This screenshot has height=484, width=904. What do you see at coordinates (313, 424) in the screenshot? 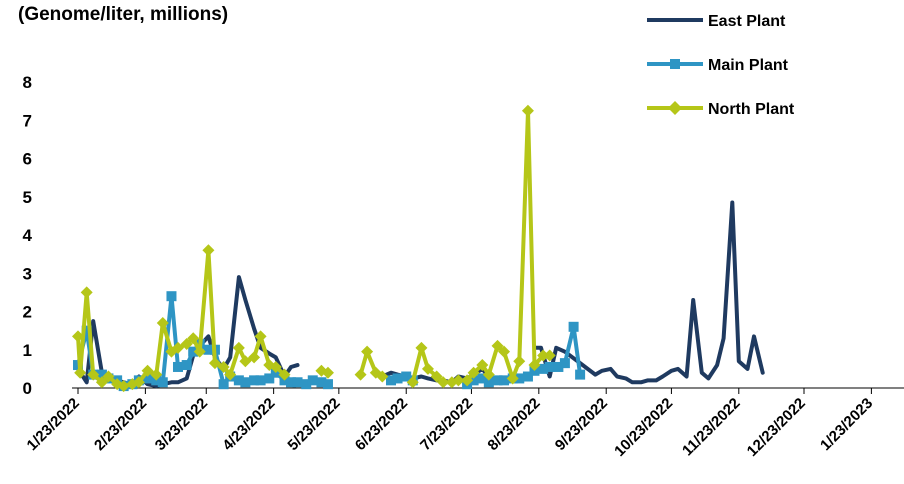
I see `x-tick-label: 5/23/2022` at bounding box center [313, 424].